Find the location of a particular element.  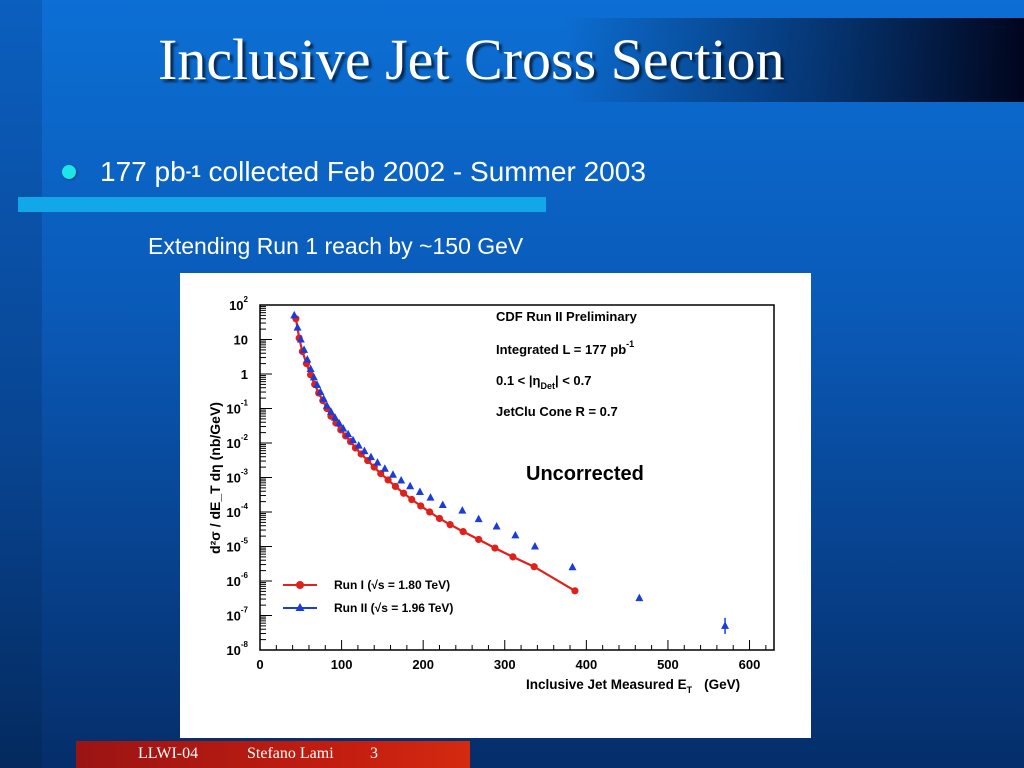

legend-name-run1: Run I is located at coordinates (349, 585).